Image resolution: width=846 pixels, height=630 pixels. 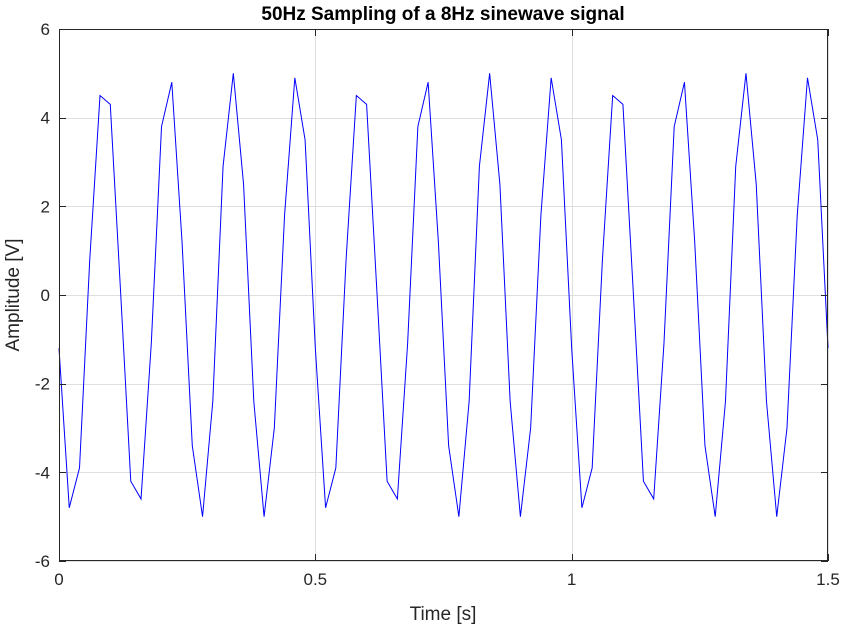 I want to click on y-tick-labels: -6 -4 -2 0 2 4 6, so click(x=42, y=295).